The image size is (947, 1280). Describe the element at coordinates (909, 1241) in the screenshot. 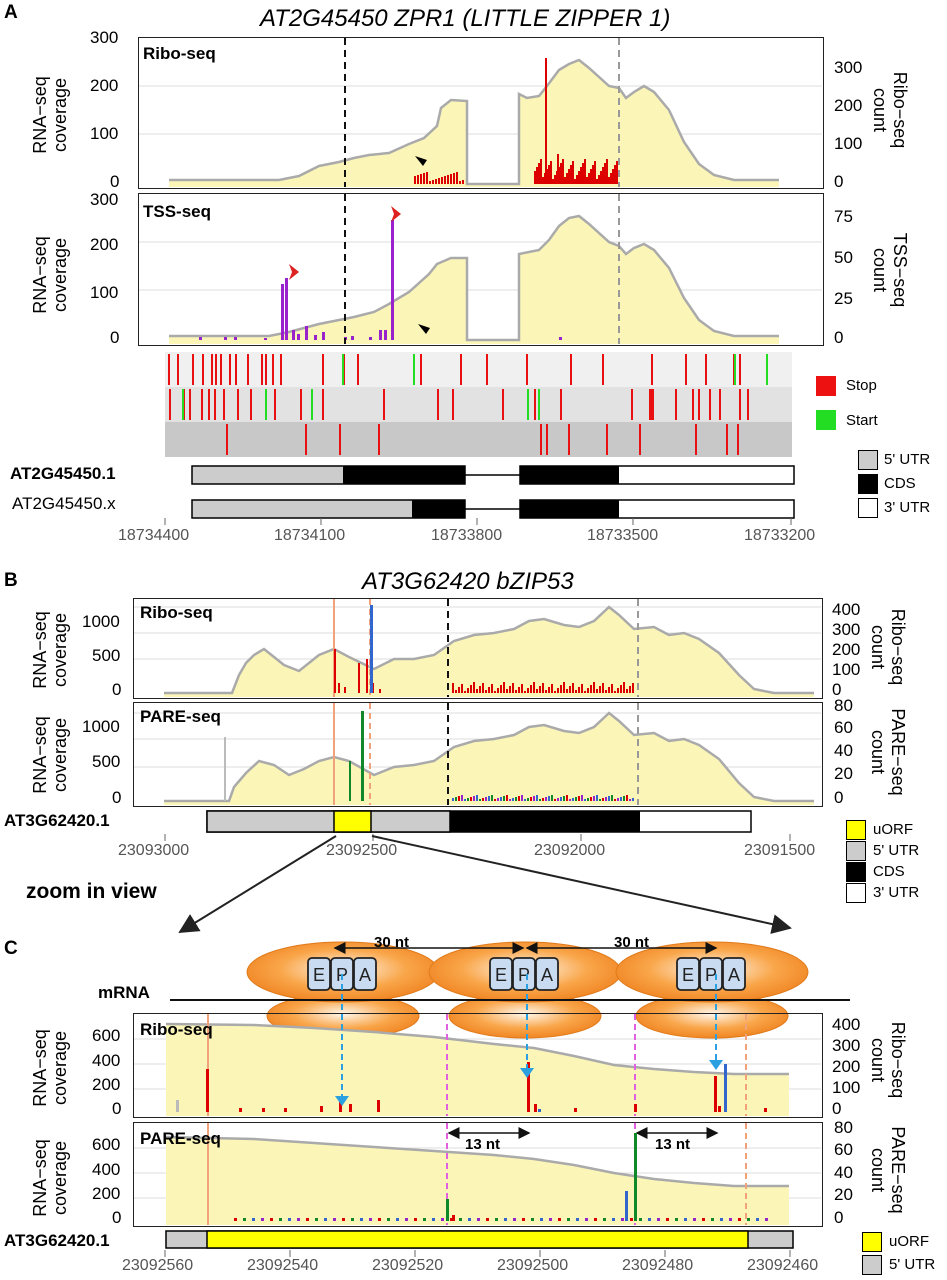

I see `uorf-legend-label: uORF` at that location.